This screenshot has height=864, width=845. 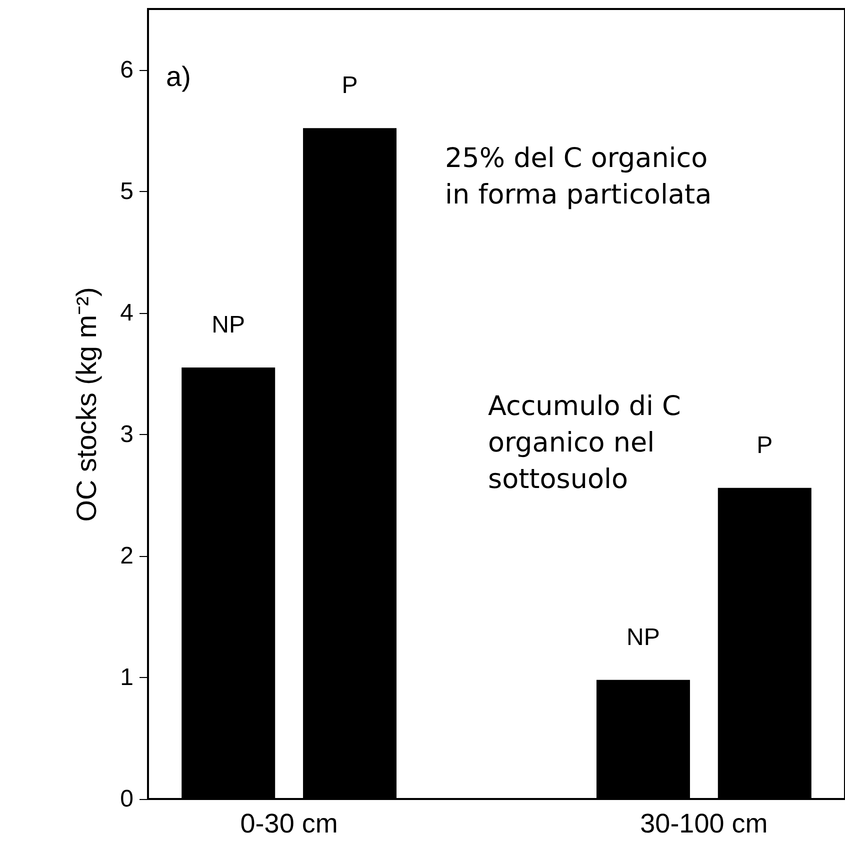 What do you see at coordinates (127, 434) in the screenshot?
I see `y-tick-label: 3` at bounding box center [127, 434].